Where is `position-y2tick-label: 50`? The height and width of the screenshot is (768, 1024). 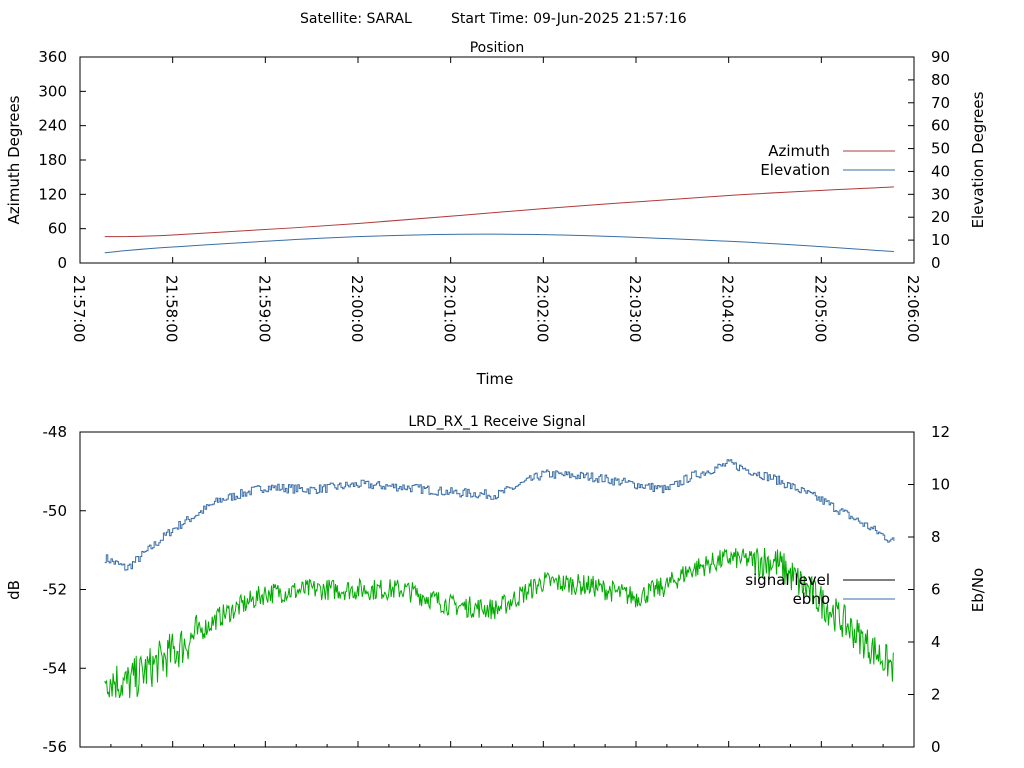
position-y2tick-label: 50 is located at coordinates (940, 149).